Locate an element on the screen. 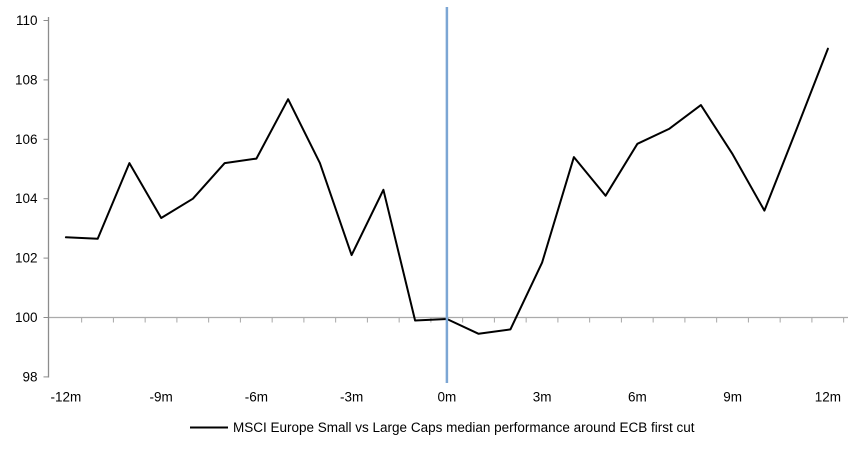 This screenshot has width=852, height=450. x-tick-label: 6m is located at coordinates (637, 397).